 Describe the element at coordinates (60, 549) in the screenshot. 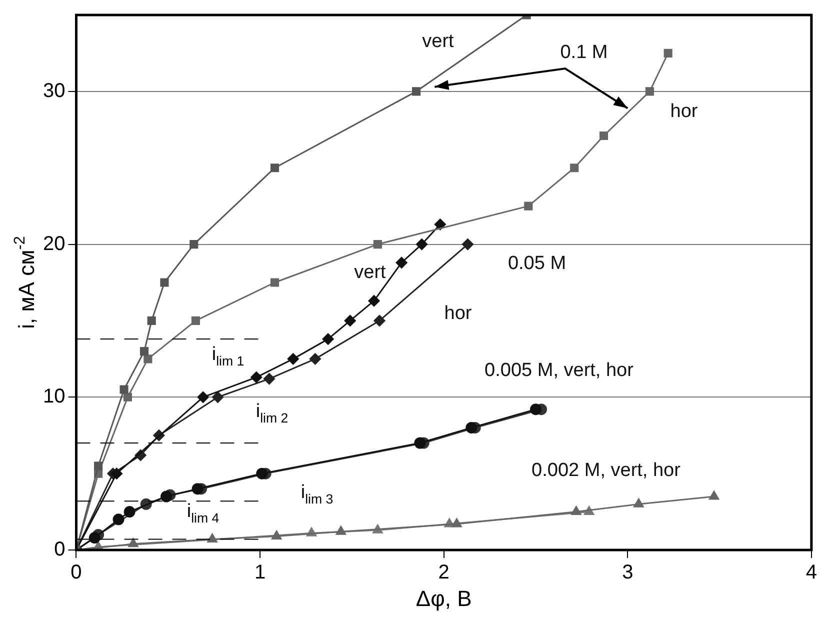

I see `y-tick-label: 0` at that location.